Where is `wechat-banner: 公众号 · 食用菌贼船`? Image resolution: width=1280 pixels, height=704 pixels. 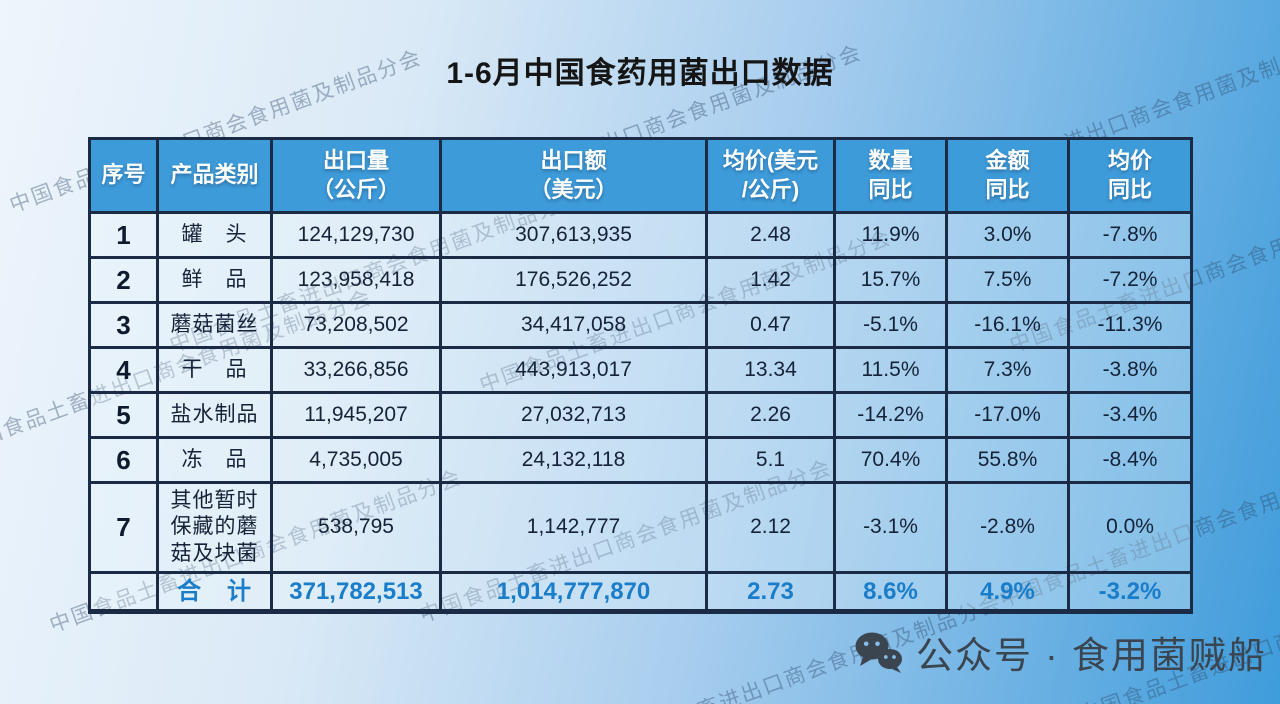 wechat-banner: 公众号 · 食用菌贼船 is located at coordinates (1060, 652).